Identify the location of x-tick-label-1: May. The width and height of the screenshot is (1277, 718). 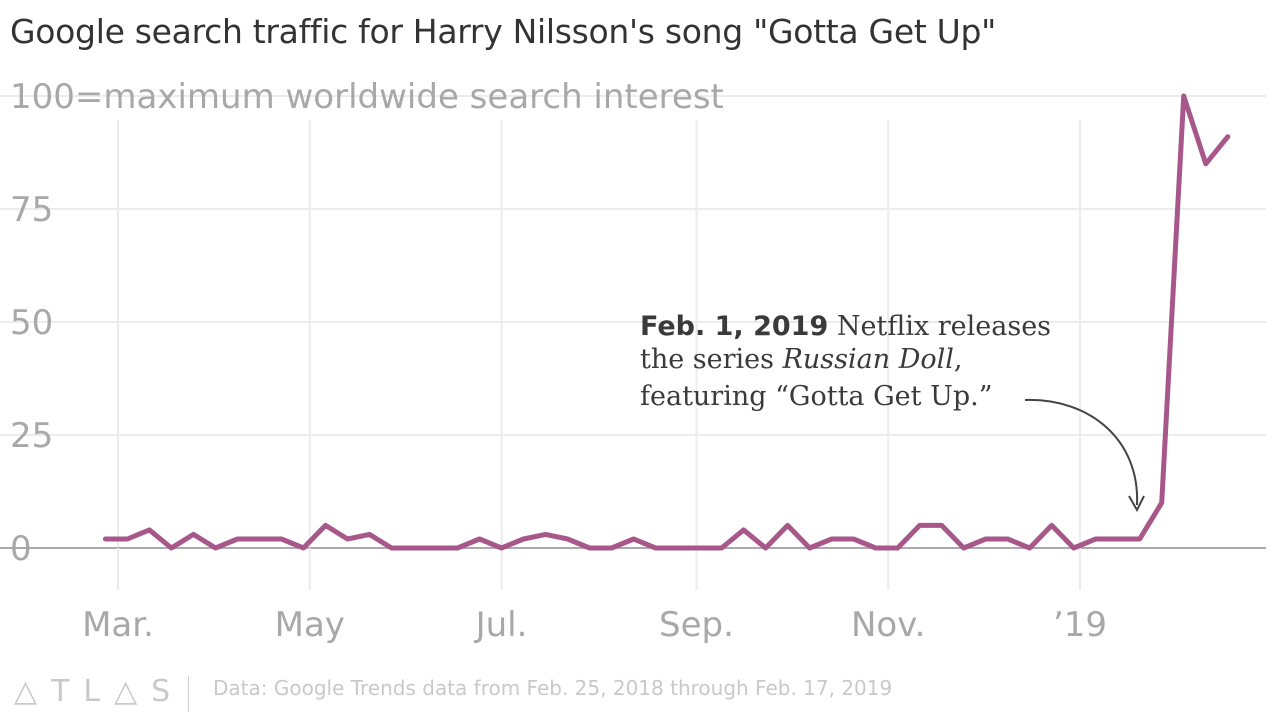
(310, 625).